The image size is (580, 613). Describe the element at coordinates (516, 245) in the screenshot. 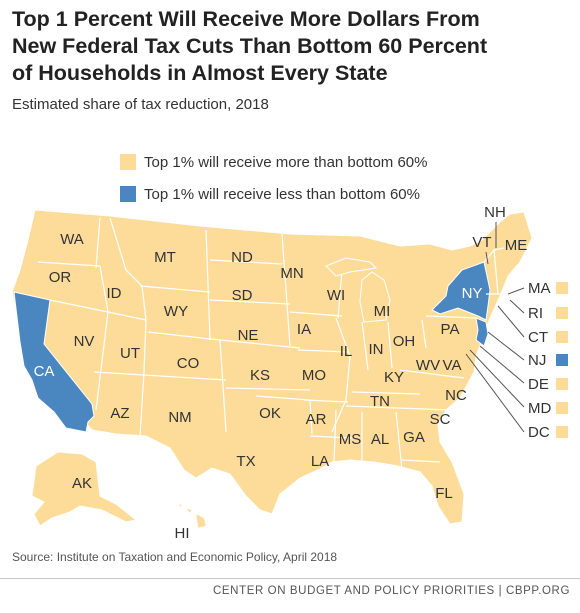

I see `state-label-ME: ME` at that location.